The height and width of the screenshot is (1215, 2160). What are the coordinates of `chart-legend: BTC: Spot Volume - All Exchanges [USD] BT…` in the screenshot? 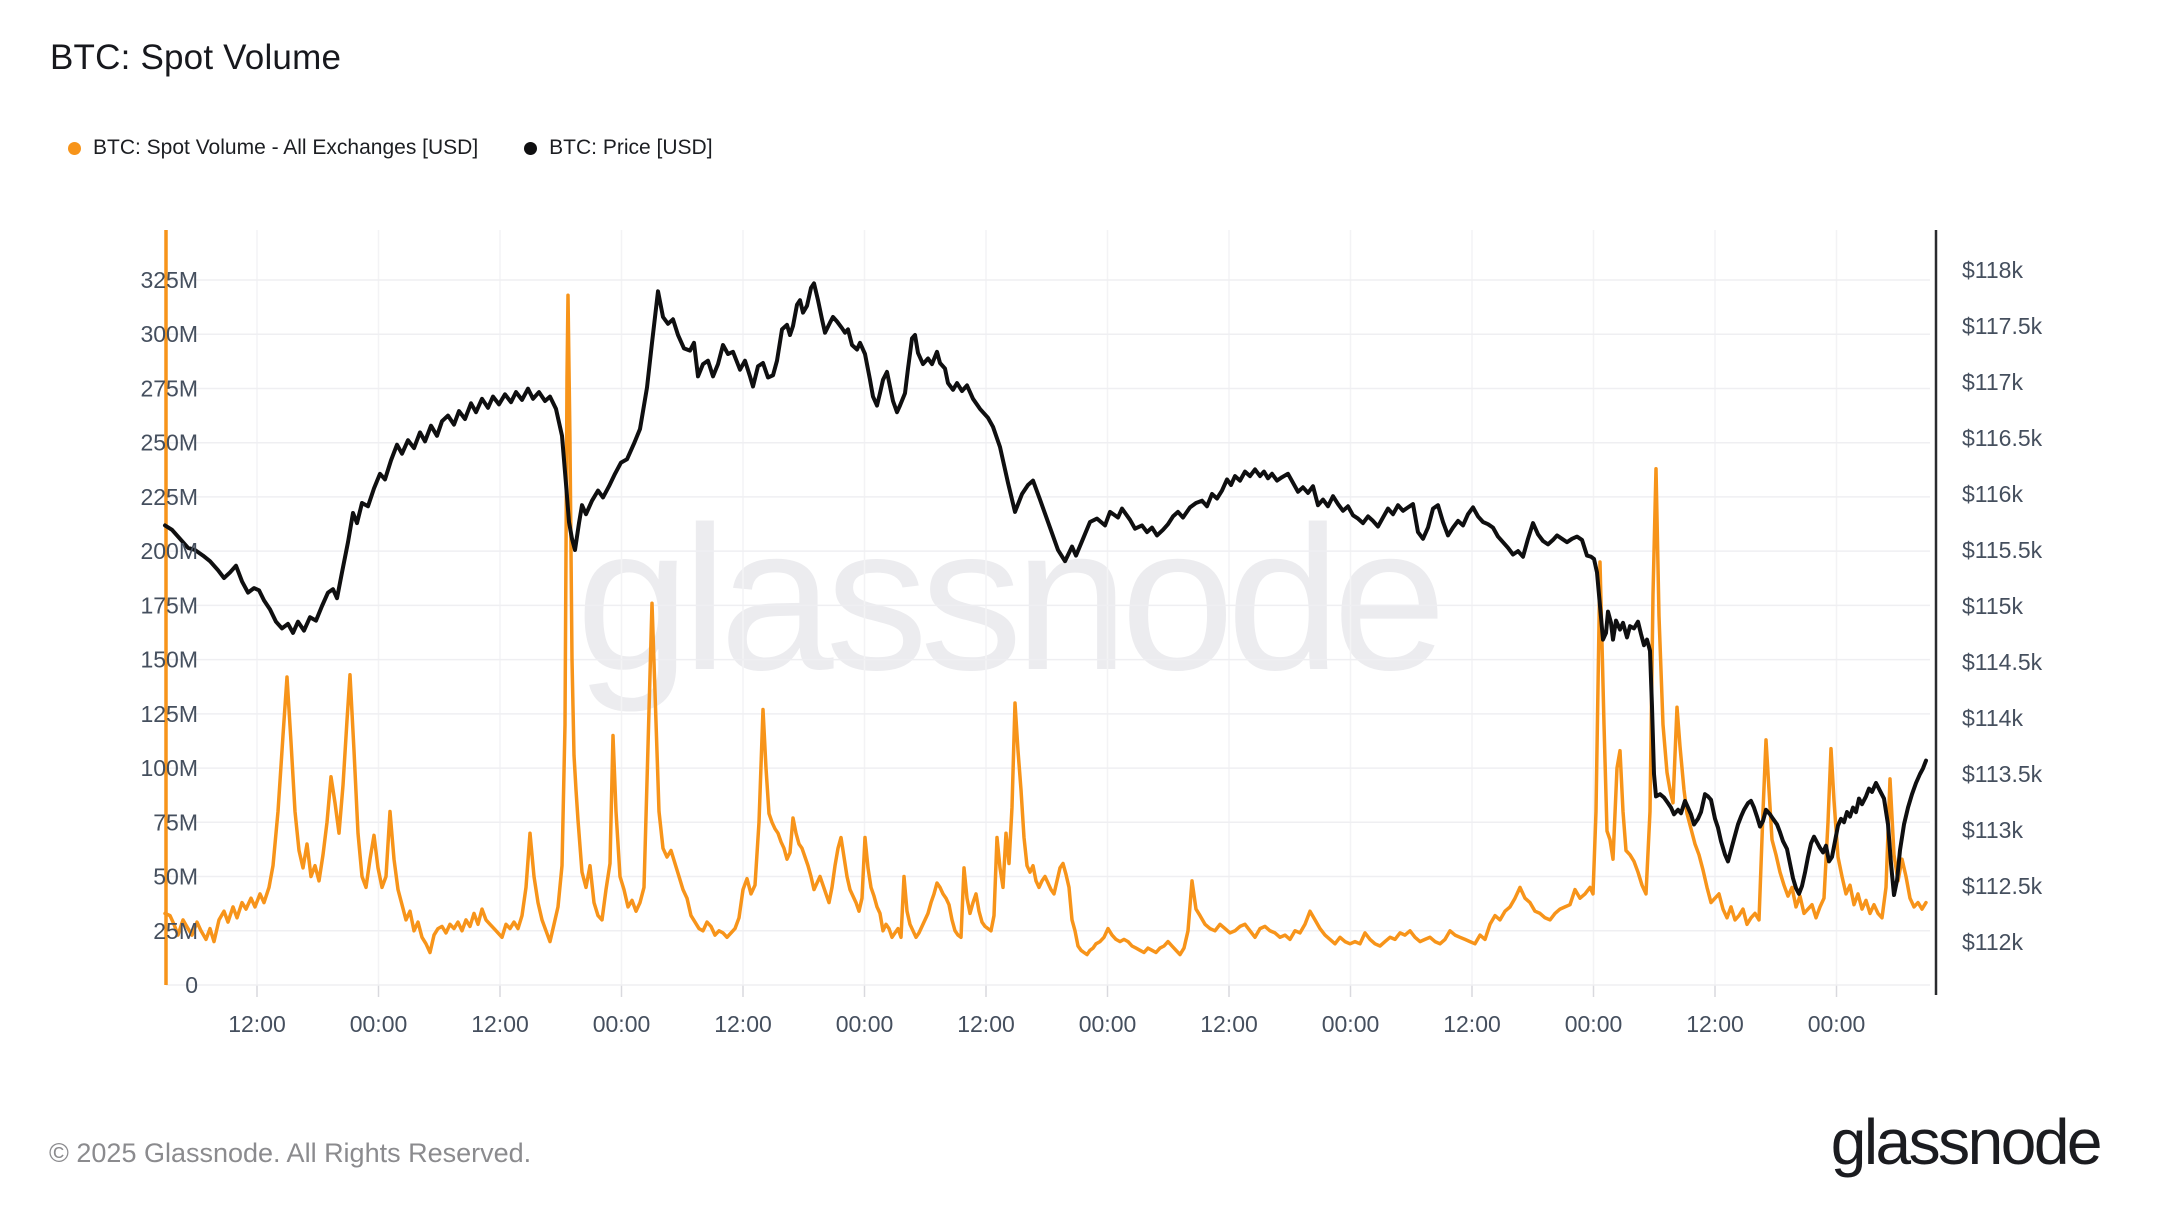 It's located at (390, 148).